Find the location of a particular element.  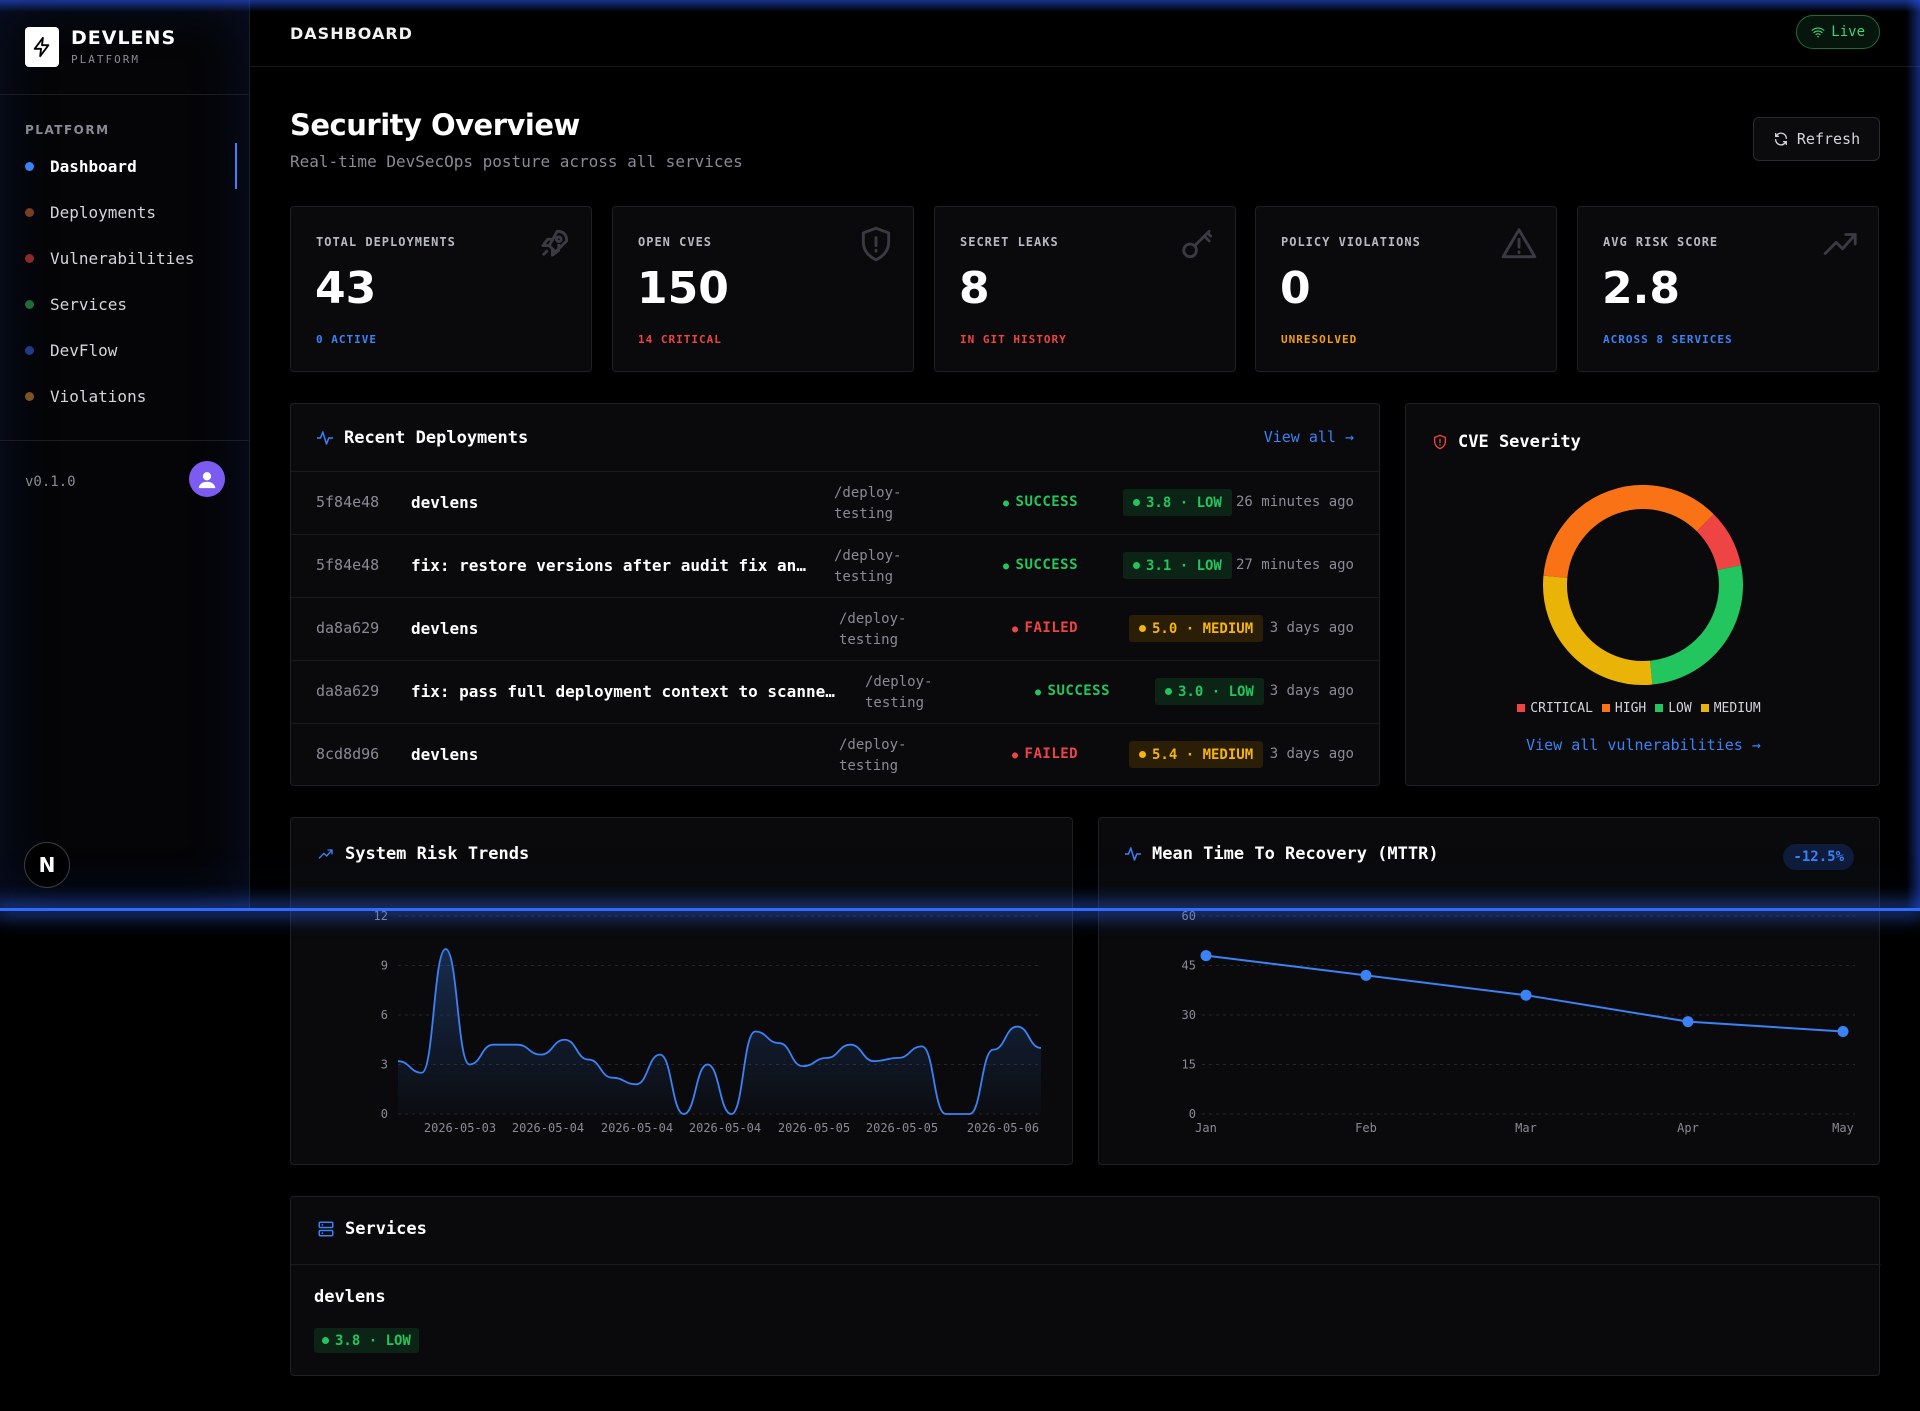

warning-icon is located at coordinates (1519, 243).